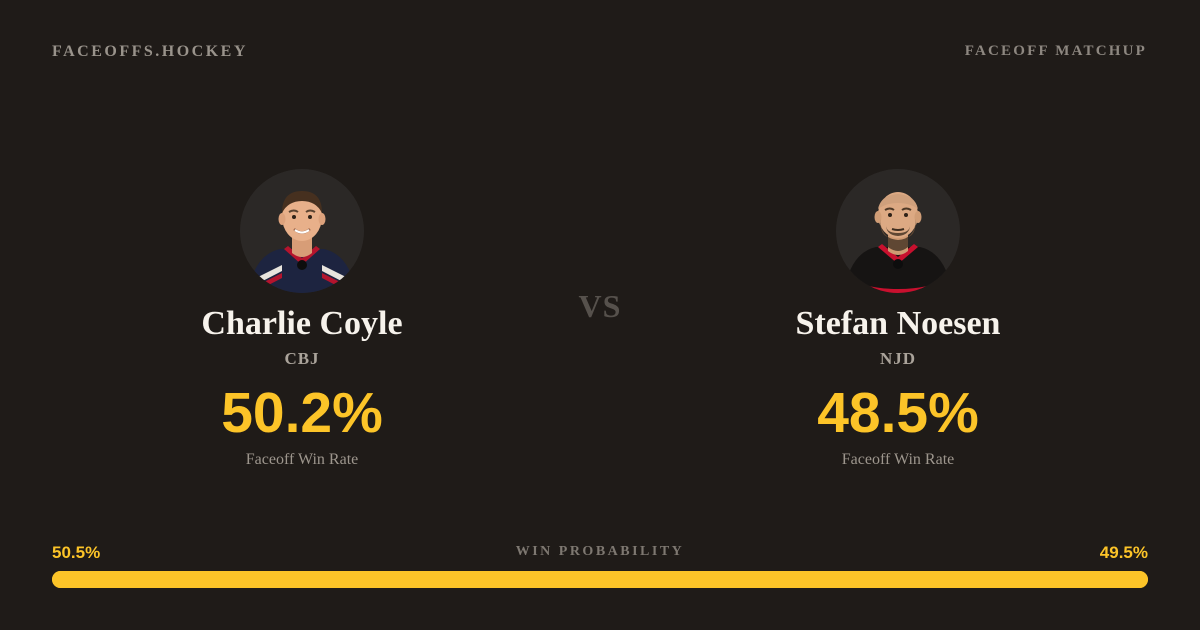  Describe the element at coordinates (302, 413) in the screenshot. I see `player-faceoff-win-rate: 50.2%` at that location.